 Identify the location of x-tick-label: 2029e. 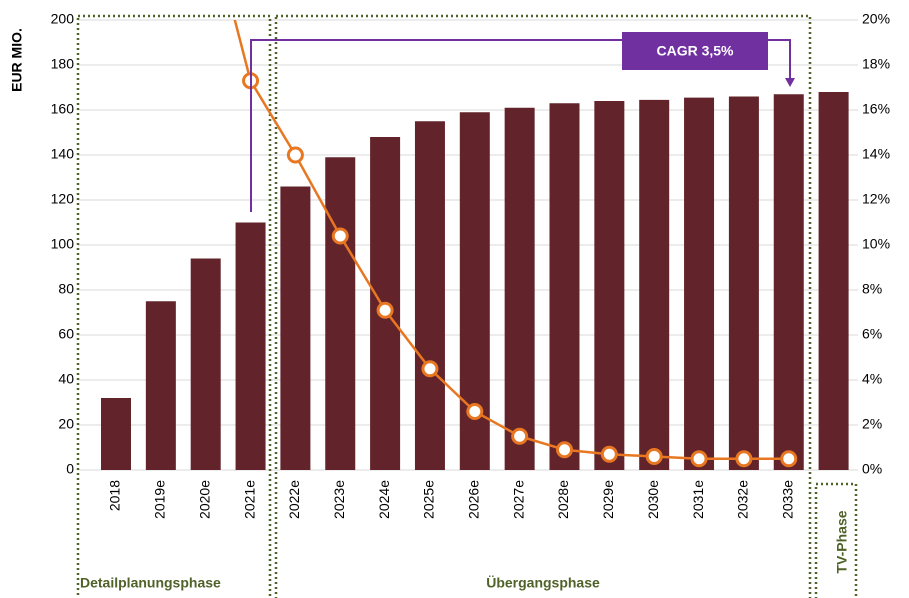
(608, 499).